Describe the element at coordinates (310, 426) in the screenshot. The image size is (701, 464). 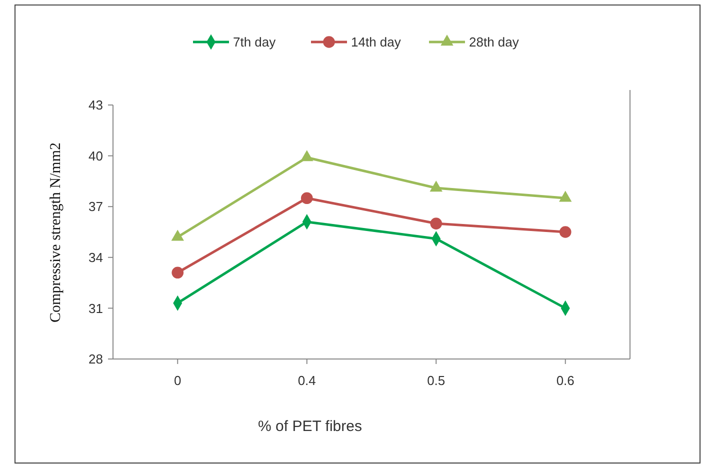
I see `x-axis-title: % of PET fibres` at that location.